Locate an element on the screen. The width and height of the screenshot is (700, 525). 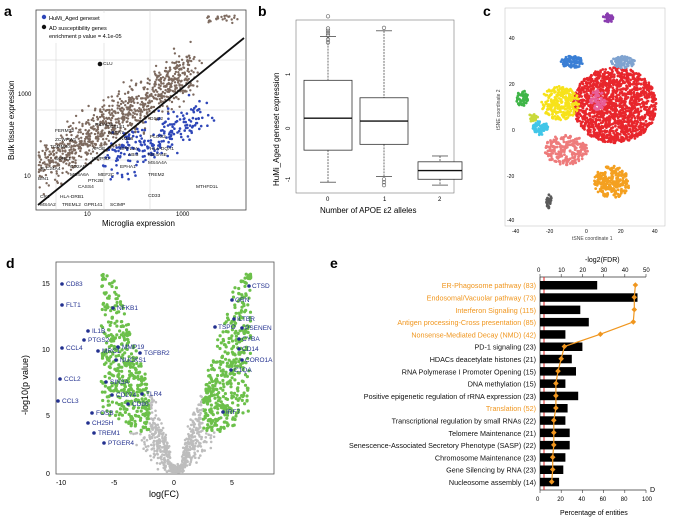
panel-a-gene-label: CASS4 is located at coordinates (86, 187).